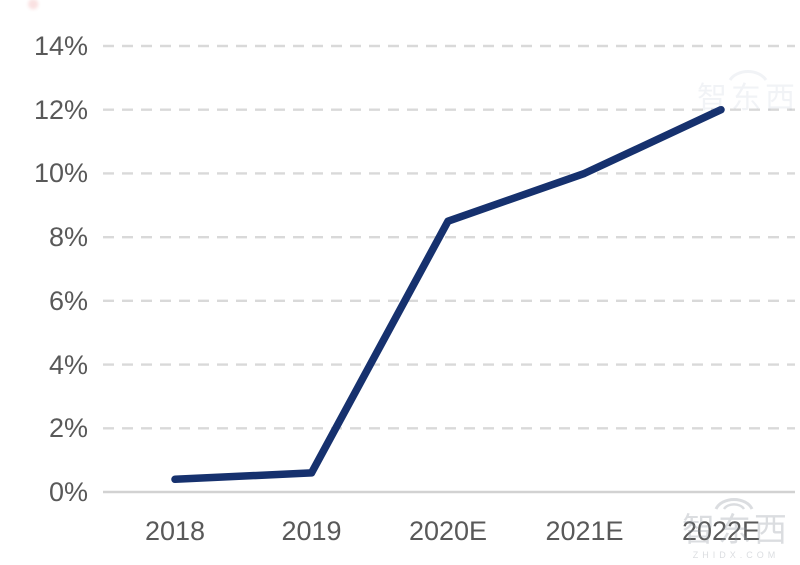 The image size is (800, 565). I want to click on y-tick-label: 6%, so click(68, 300).